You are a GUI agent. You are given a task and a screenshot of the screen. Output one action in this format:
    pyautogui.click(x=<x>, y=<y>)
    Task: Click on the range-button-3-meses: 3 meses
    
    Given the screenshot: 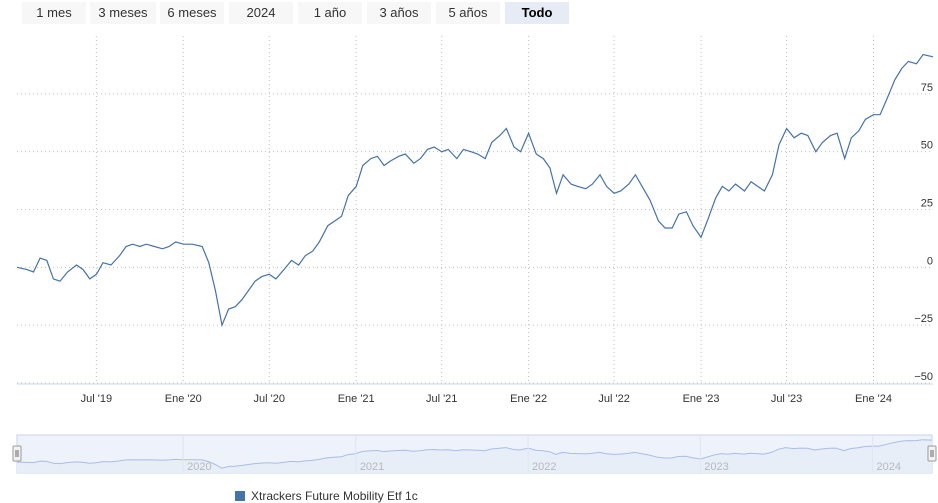 What is the action you would take?
    pyautogui.click(x=123, y=13)
    